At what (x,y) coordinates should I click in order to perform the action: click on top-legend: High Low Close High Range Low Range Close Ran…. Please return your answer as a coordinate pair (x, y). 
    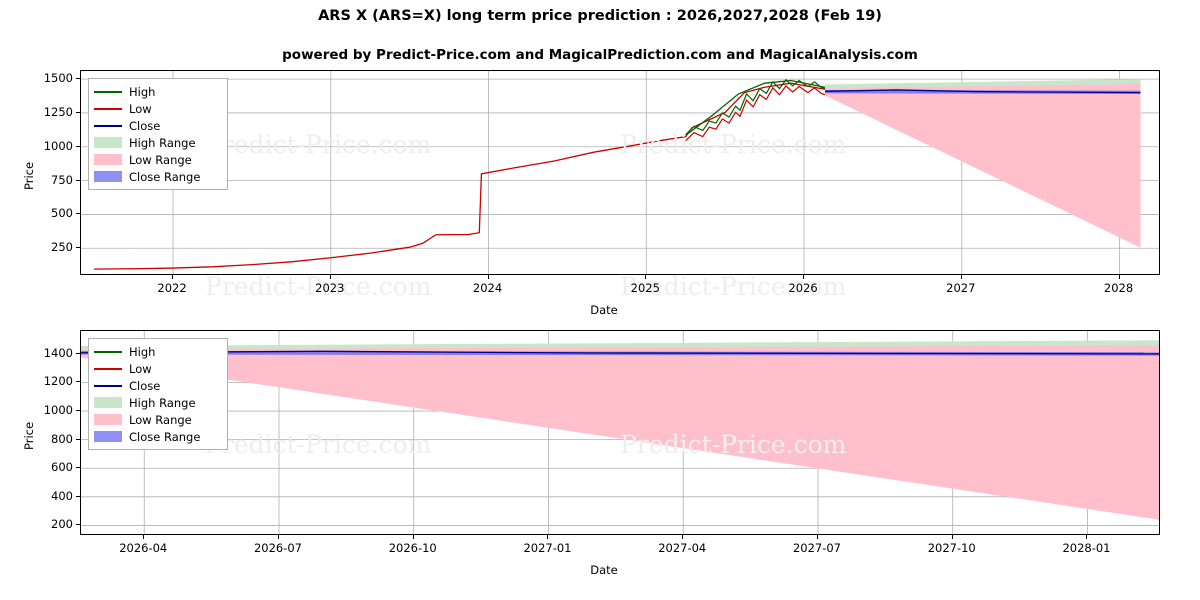
    Looking at the image, I should click on (158, 134).